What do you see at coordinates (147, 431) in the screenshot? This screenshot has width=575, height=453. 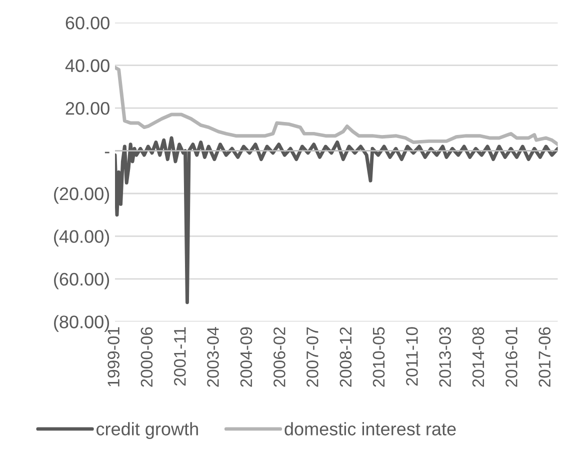 I see `legend-label: credit growth` at bounding box center [147, 431].